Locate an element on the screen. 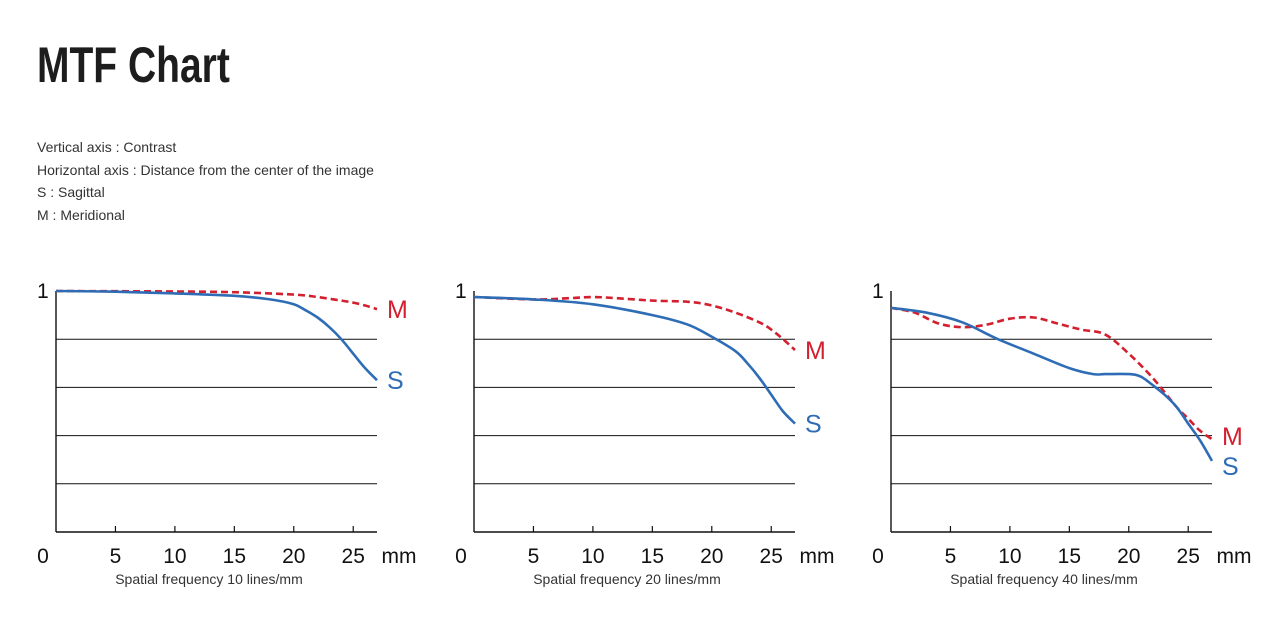  chart-caption: Spatial frequency 40 lines/mm is located at coordinates (1044, 579).